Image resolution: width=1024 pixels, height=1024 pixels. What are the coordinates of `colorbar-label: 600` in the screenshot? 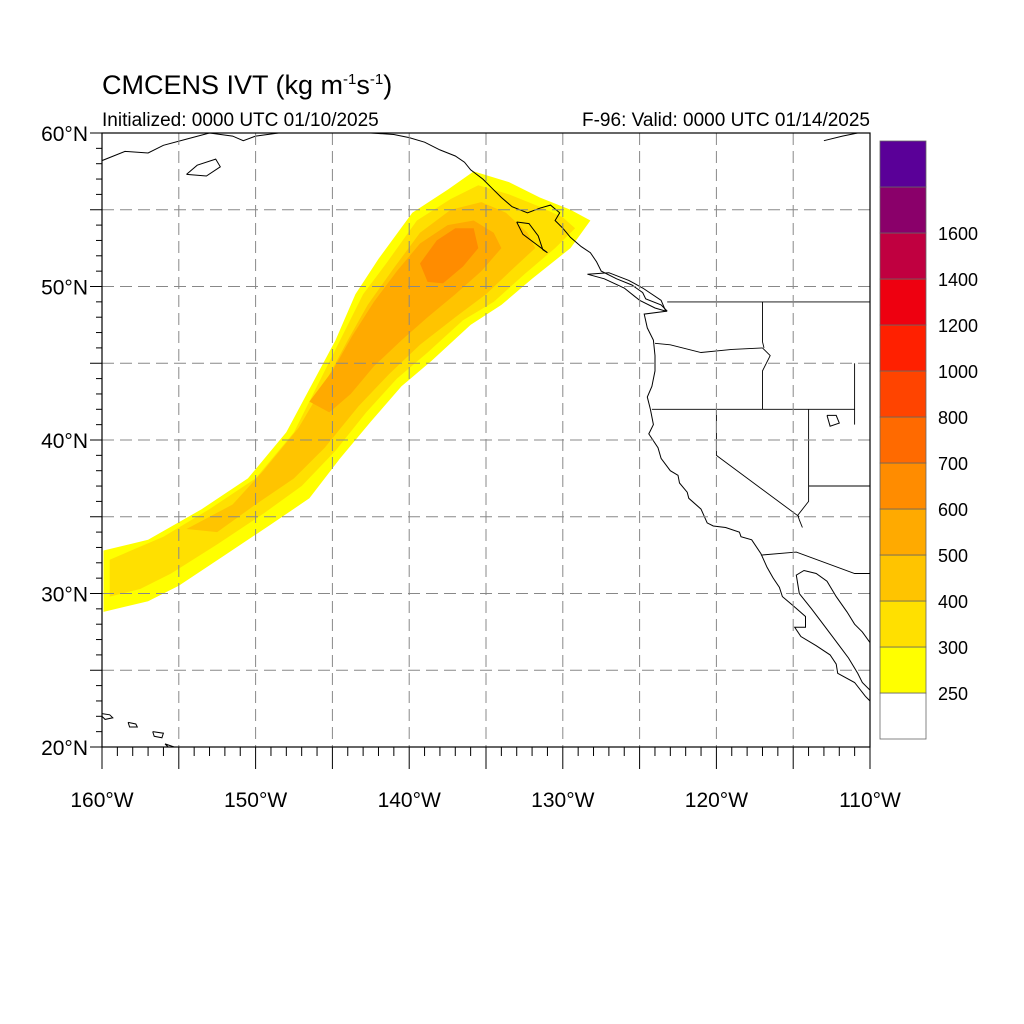 It's located at (953, 510).